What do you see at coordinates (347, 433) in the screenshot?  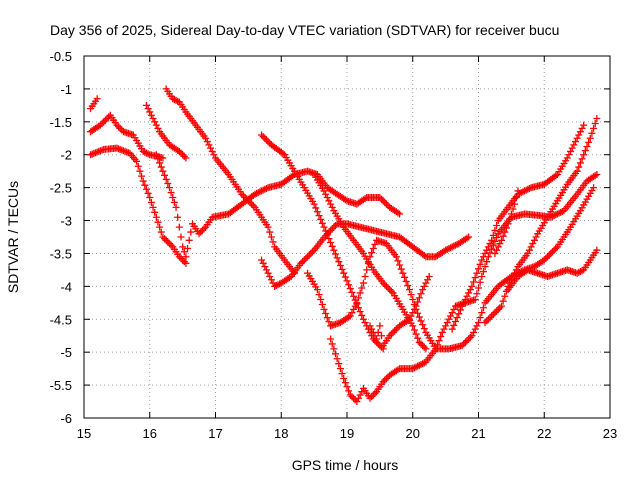 I see `x-tick-label: 19` at bounding box center [347, 433].